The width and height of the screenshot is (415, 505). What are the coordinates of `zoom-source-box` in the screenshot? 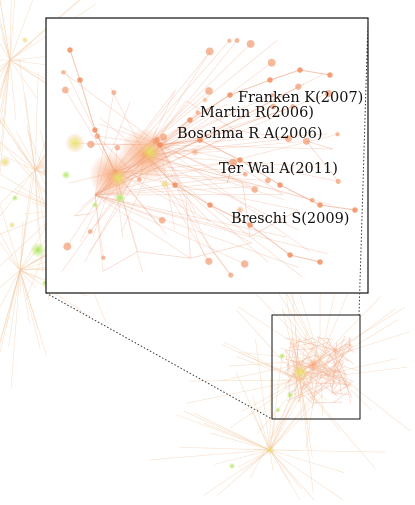 It's located at (316, 367).